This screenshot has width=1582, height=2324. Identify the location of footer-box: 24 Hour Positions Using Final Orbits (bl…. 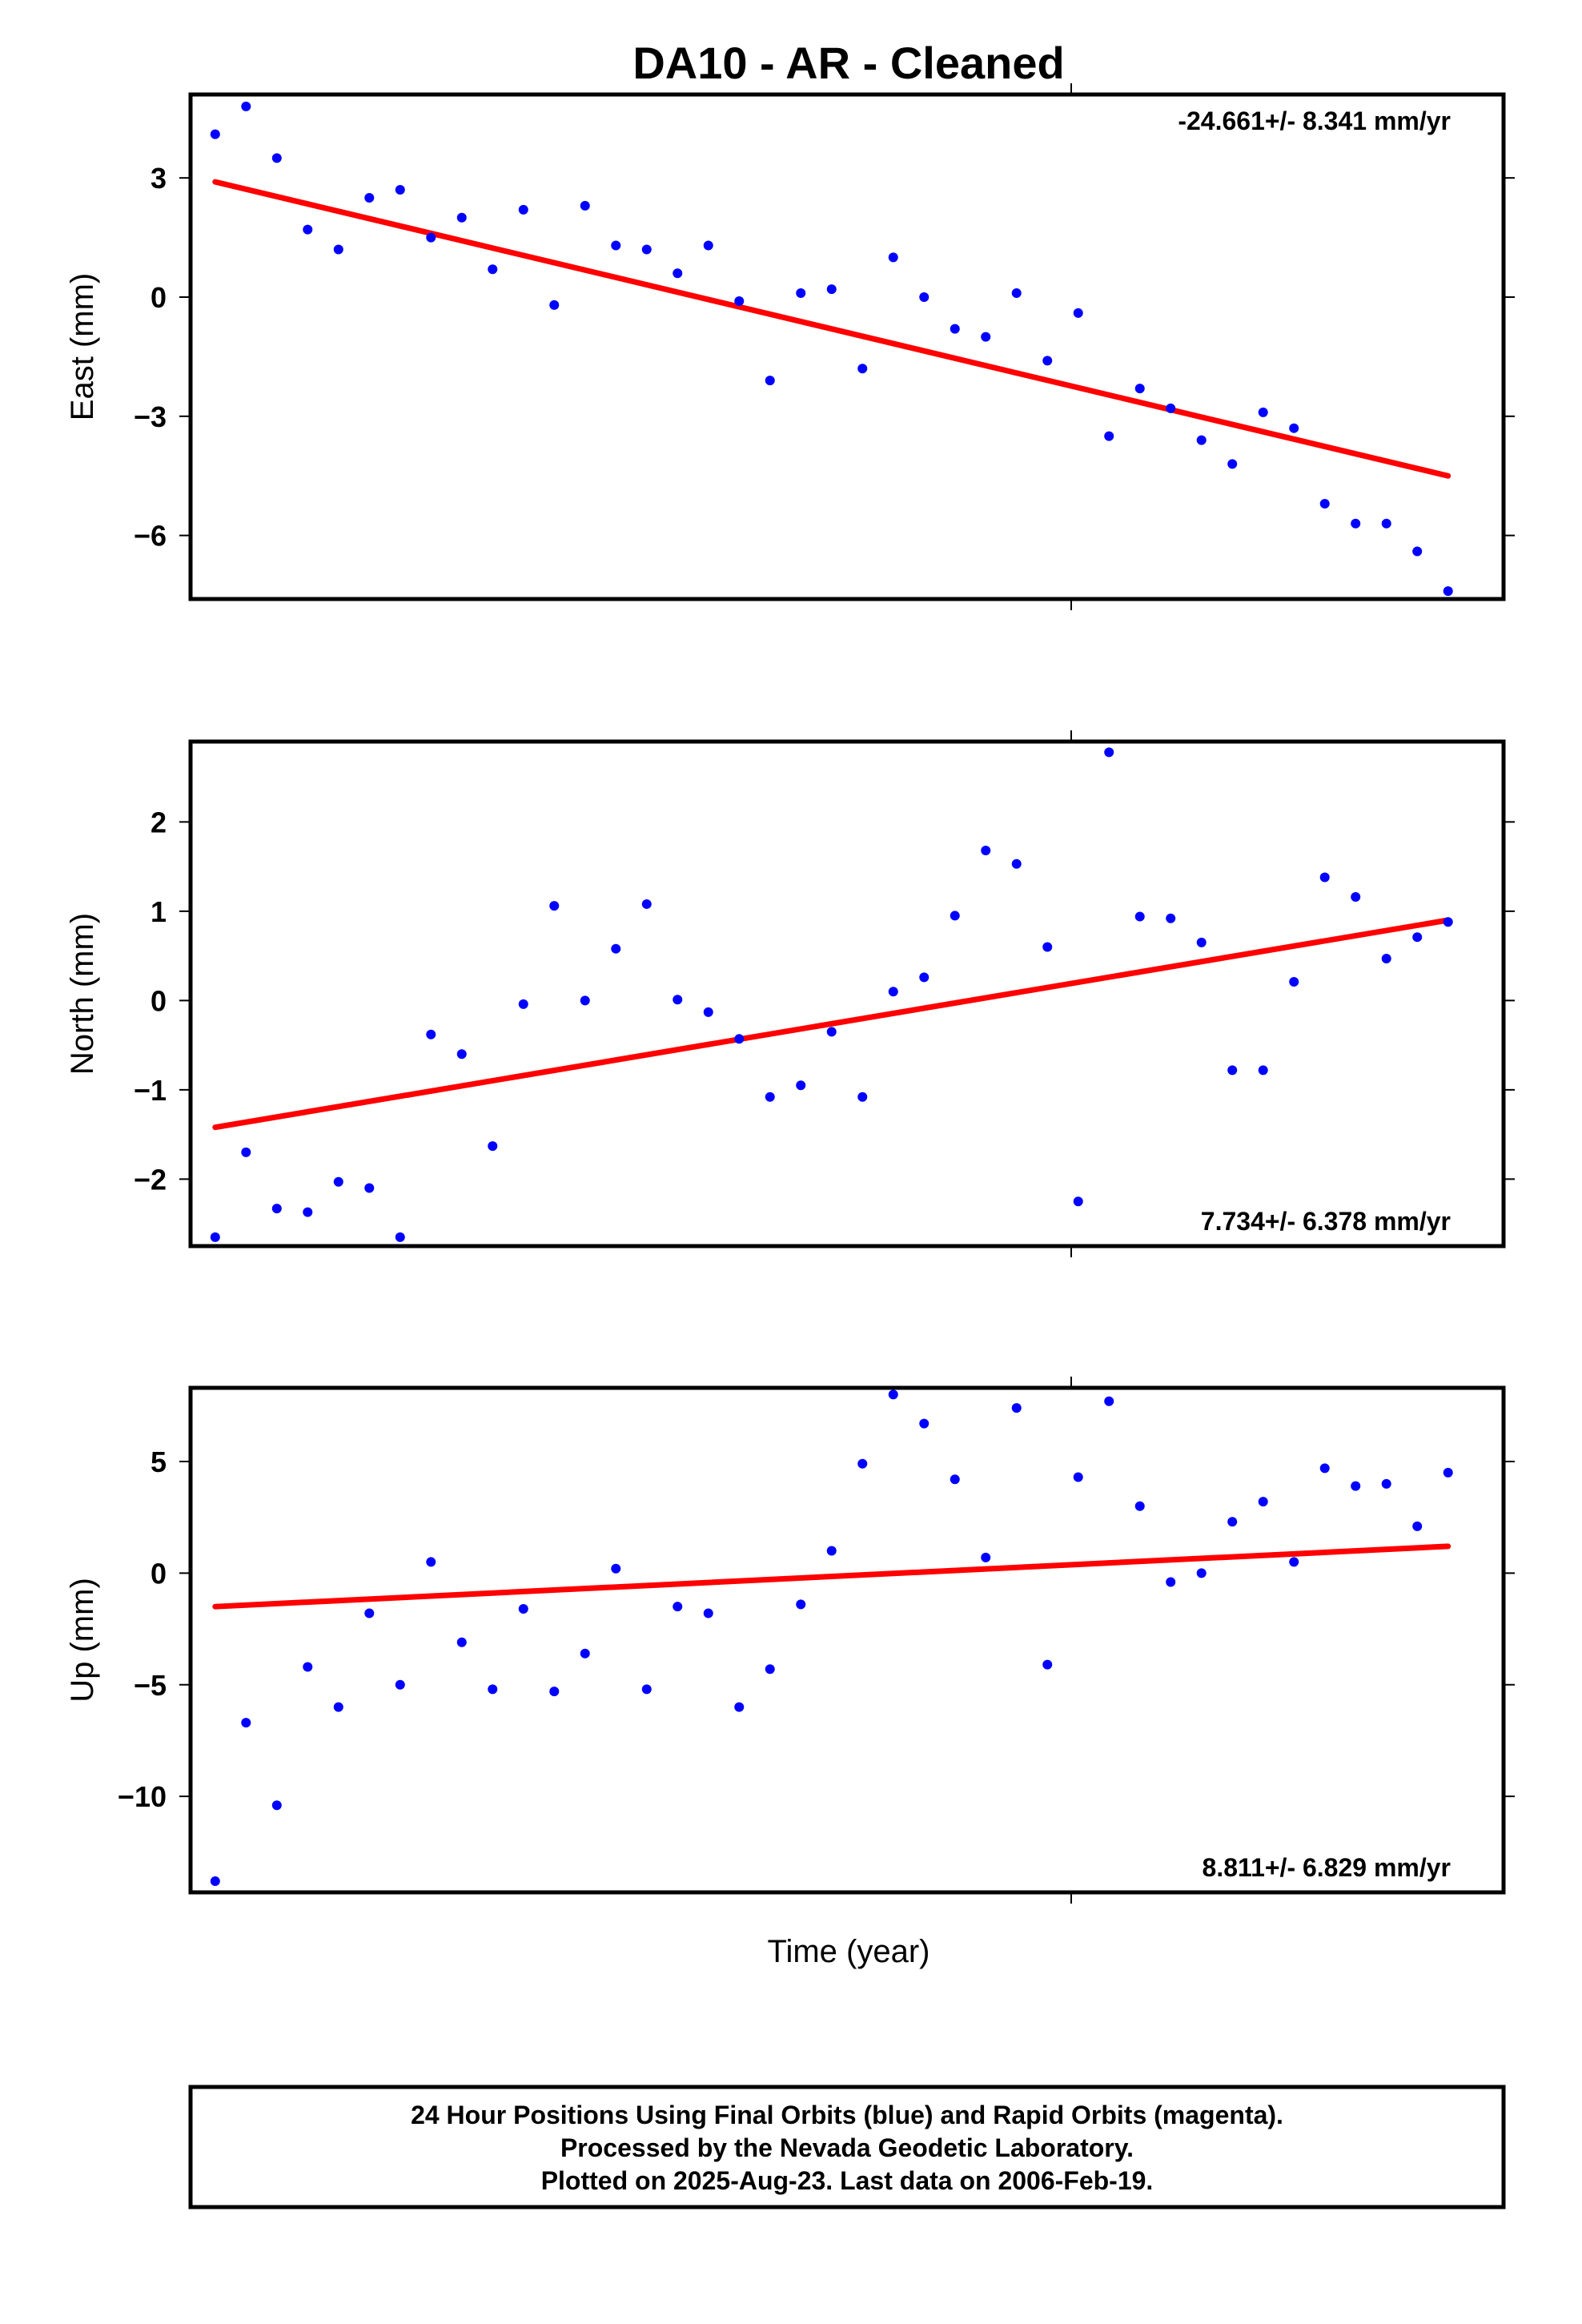
(847, 2147).